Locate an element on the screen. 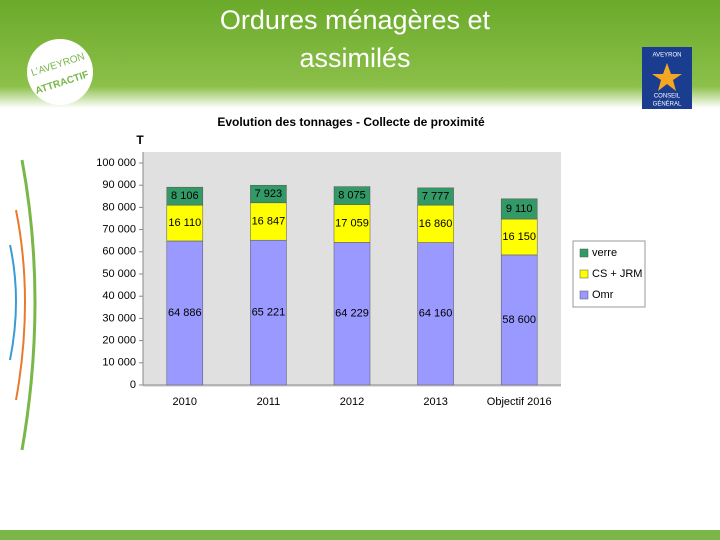 The width and height of the screenshot is (720, 540). data-label: 16 847 is located at coordinates (269, 221).